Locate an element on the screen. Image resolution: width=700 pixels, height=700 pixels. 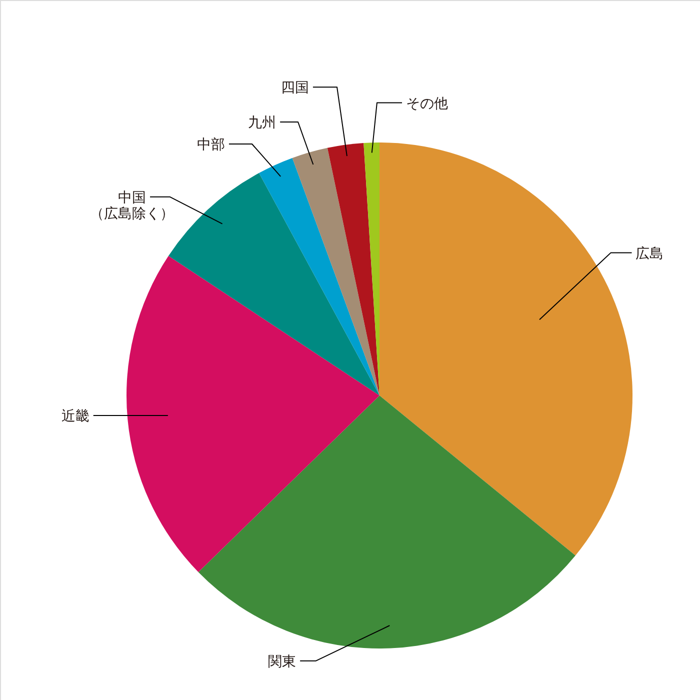
slice-label: 関東 is located at coordinates (282, 662).